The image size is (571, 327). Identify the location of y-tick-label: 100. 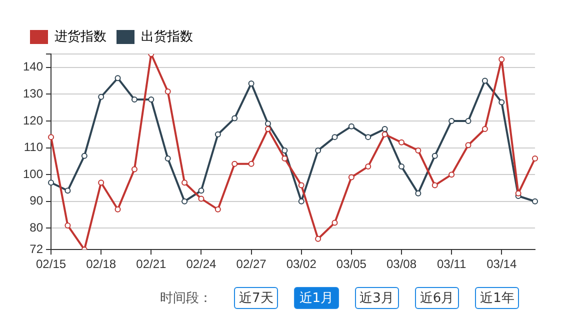
(33, 173).